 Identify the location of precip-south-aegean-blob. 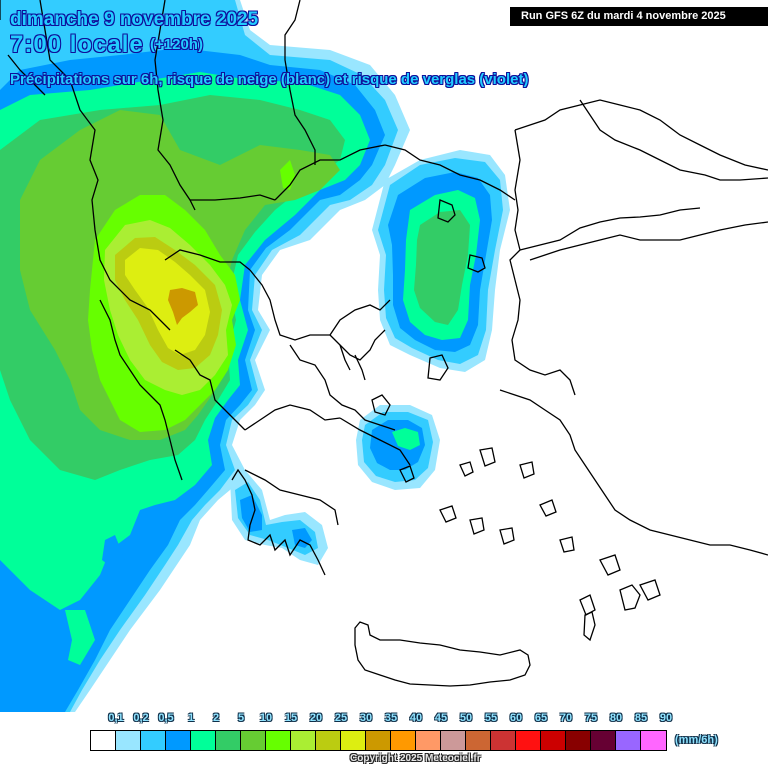
(398, 447).